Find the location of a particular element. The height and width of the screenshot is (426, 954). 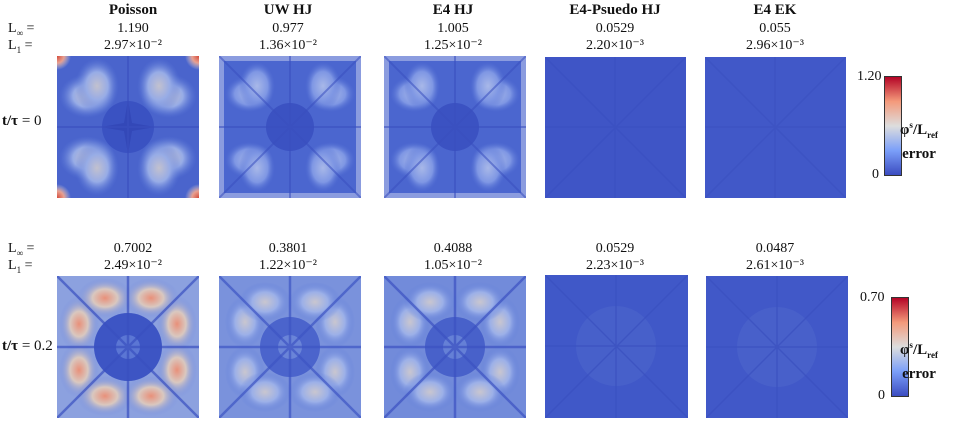

linf-value: 0.977 is located at coordinates (288, 28).